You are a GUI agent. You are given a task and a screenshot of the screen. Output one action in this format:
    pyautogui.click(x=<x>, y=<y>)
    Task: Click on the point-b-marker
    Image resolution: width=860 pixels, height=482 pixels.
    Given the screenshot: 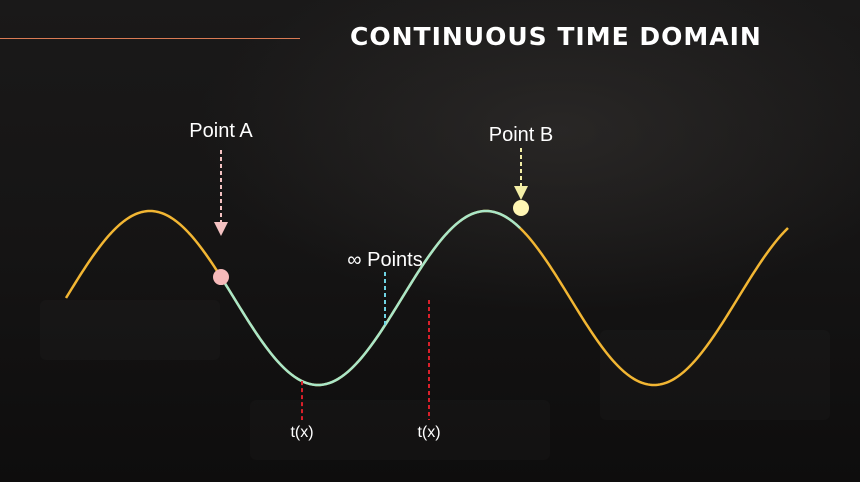 What is the action you would take?
    pyautogui.click(x=521, y=208)
    